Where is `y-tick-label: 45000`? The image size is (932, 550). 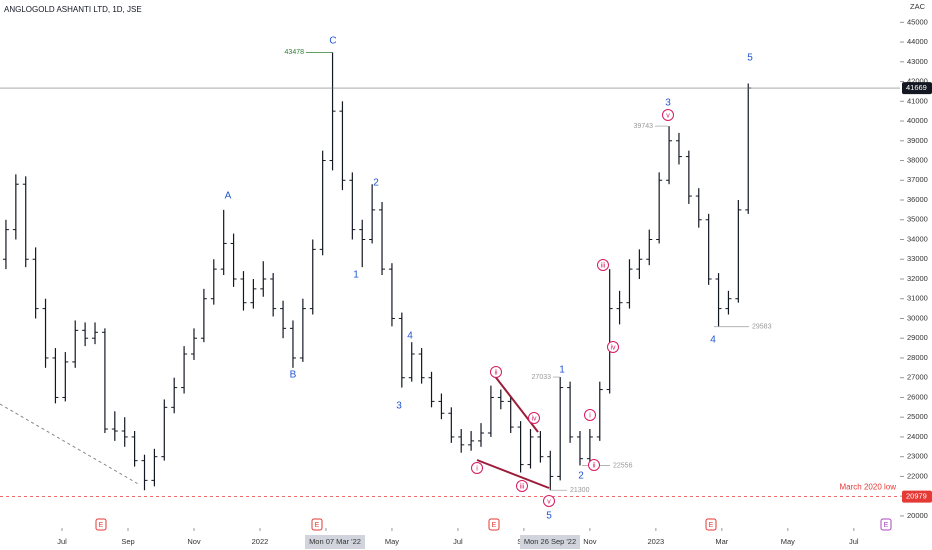
y-tick-label: 45000 is located at coordinates (917, 21).